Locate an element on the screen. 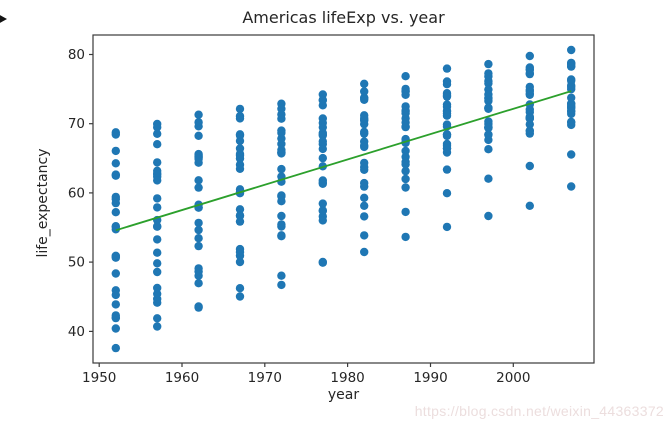  y-tick-label: 80 is located at coordinates (76, 55).